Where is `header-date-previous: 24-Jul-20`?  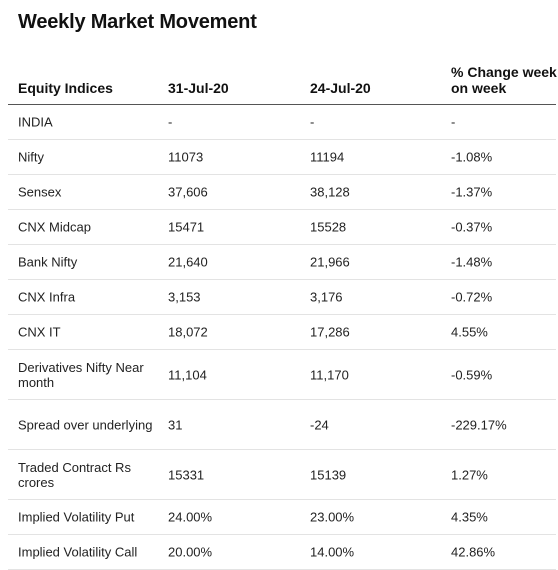
header-date-previous: 24-Jul-20 is located at coordinates (340, 88).